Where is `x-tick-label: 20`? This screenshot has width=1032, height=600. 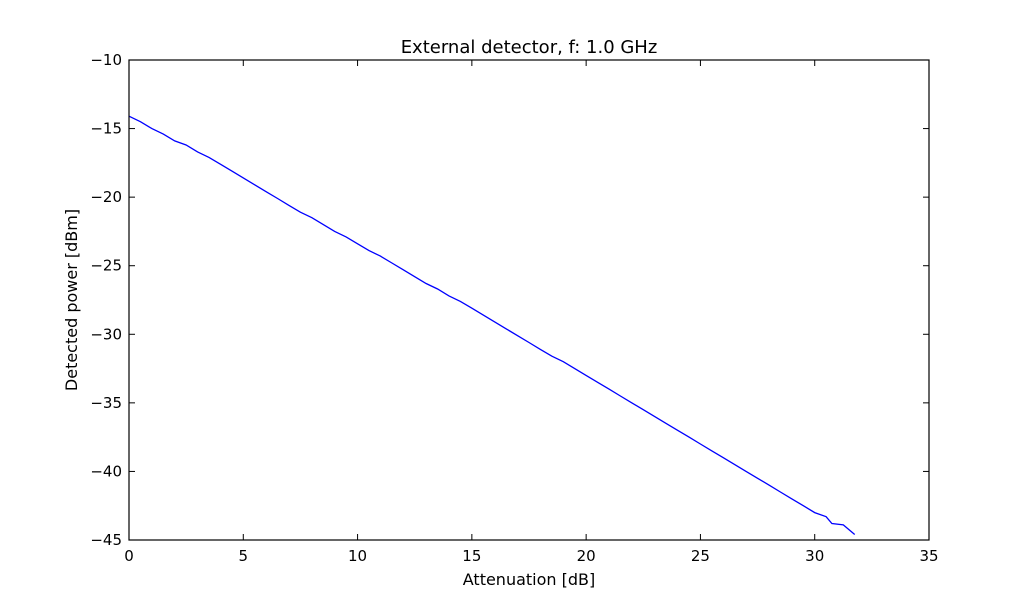 x-tick-label: 20 is located at coordinates (586, 556).